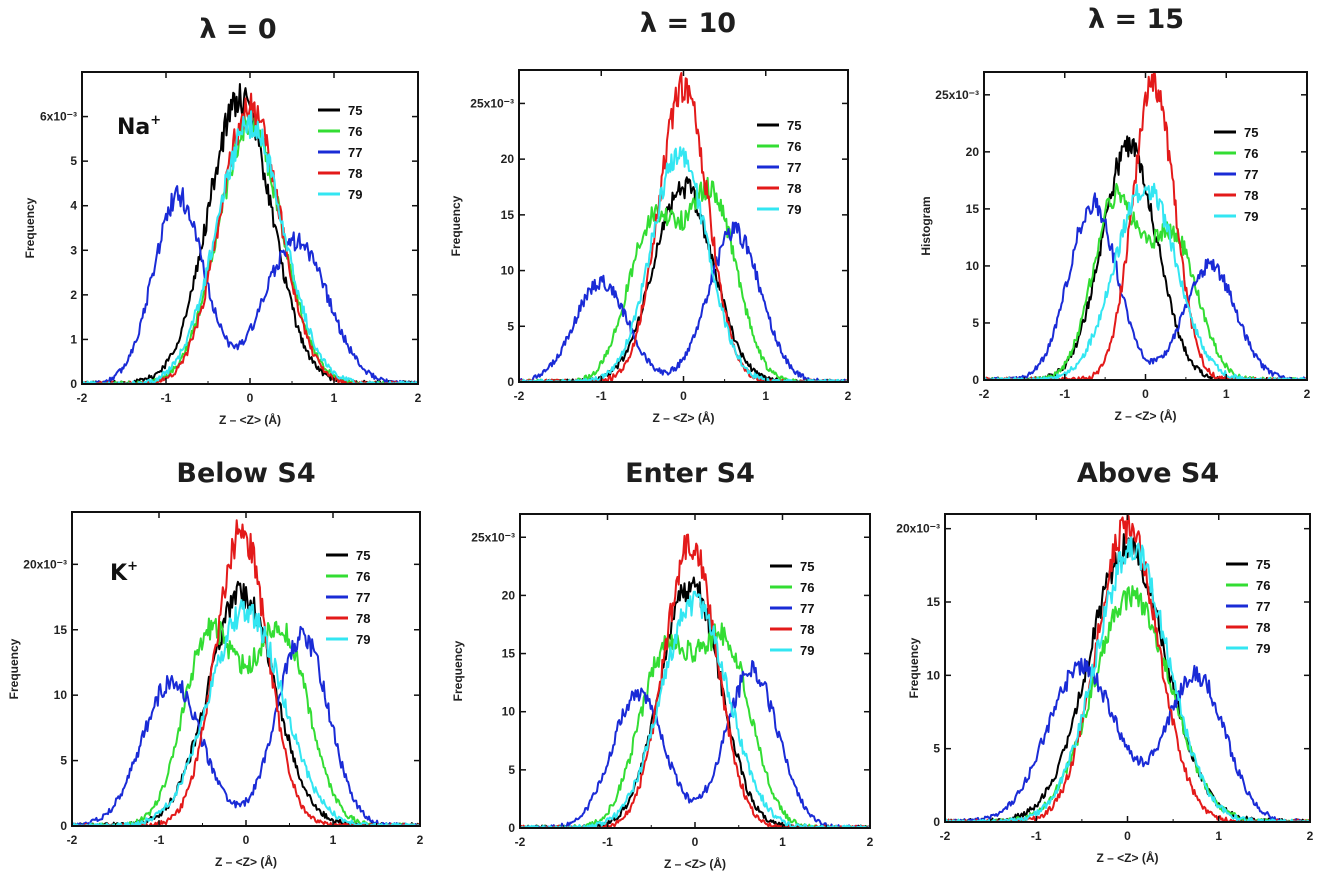 Image resolution: width=1319 pixels, height=875 pixels. I want to click on y-tick-label: 2, so click(73, 295).